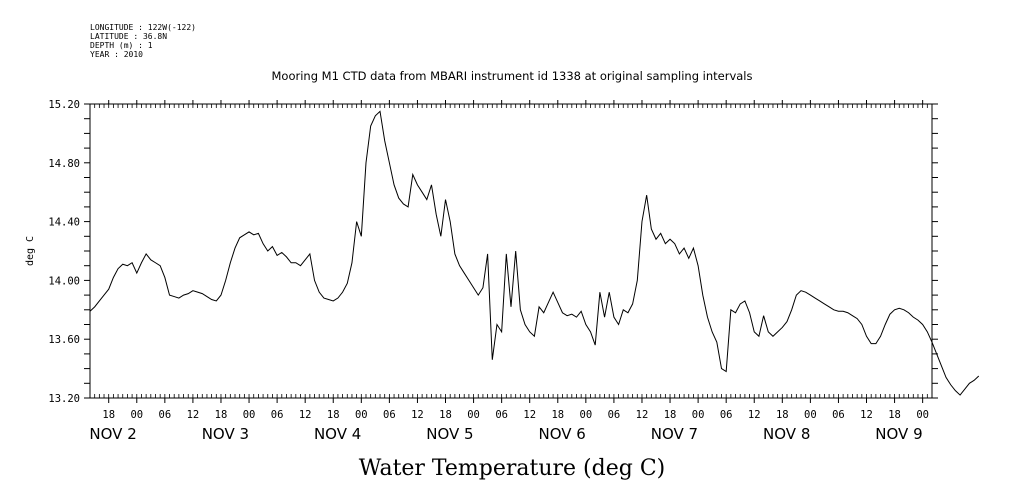 The height and width of the screenshot is (504, 1009). I want to click on y-tick-label: 15.20, so click(64, 105).